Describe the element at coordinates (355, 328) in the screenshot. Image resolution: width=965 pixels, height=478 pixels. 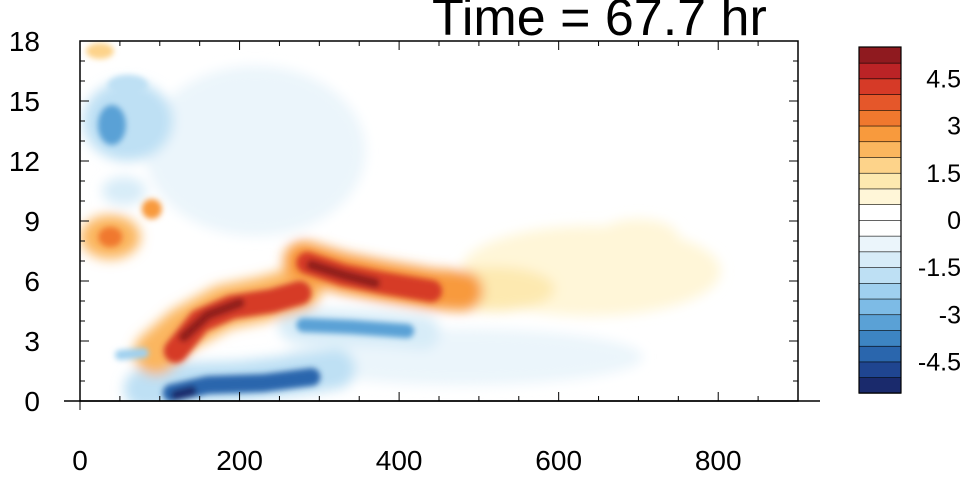
I see `cold-layer-core` at that location.